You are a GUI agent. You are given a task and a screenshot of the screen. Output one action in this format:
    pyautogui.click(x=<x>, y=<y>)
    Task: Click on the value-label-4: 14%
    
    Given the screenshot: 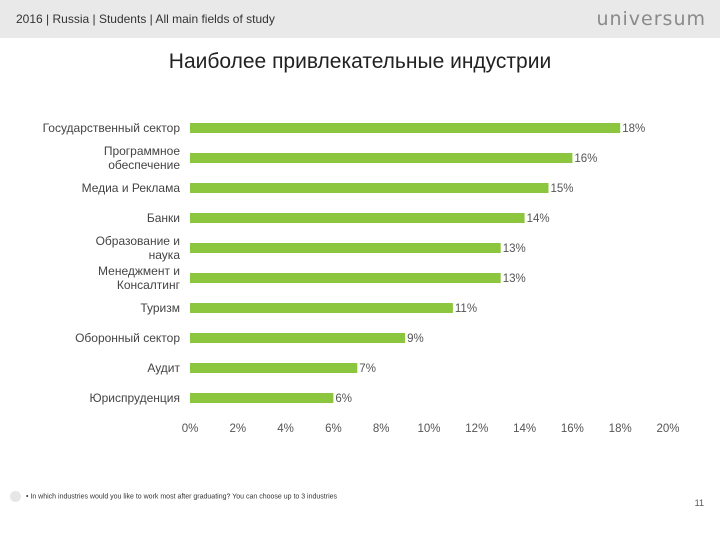 What is the action you would take?
    pyautogui.click(x=538, y=219)
    